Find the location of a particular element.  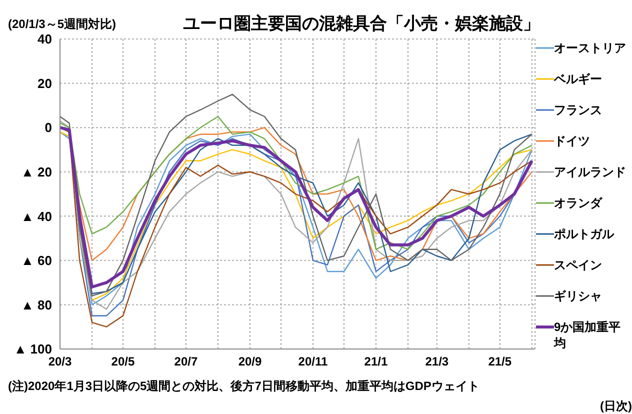

y-tick-label: ▲ 60 is located at coordinates (36, 260).